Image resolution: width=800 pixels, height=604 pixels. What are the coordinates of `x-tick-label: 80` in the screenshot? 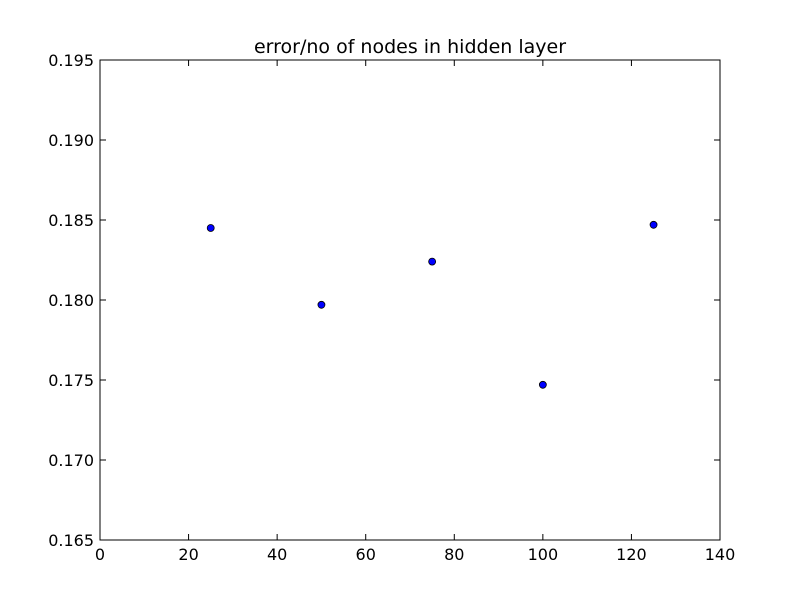 It's located at (454, 554).